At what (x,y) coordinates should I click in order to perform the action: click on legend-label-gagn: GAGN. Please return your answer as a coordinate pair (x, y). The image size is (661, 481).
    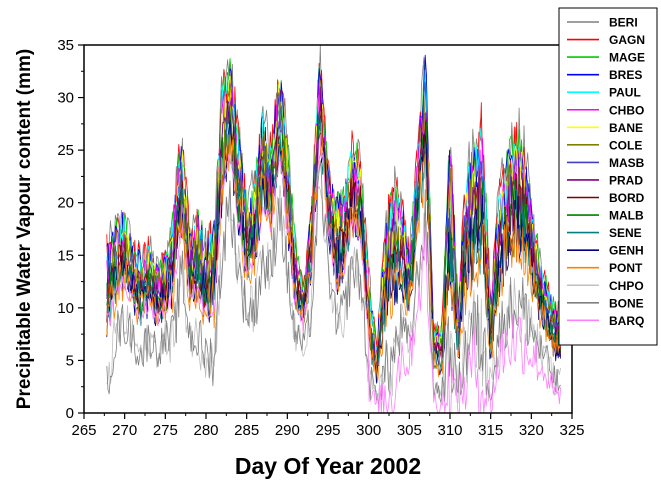
    Looking at the image, I should click on (627, 40).